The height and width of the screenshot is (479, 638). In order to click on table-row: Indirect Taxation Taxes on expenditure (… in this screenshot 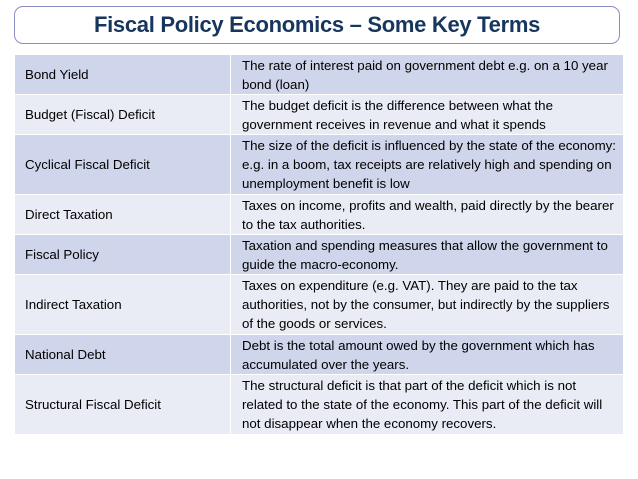, I will do `click(319, 304)`.